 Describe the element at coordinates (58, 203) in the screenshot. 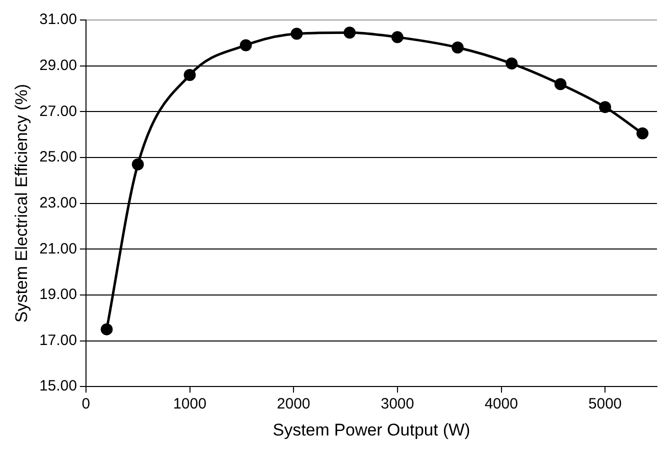

I see `y-tick-label: 23.00` at that location.